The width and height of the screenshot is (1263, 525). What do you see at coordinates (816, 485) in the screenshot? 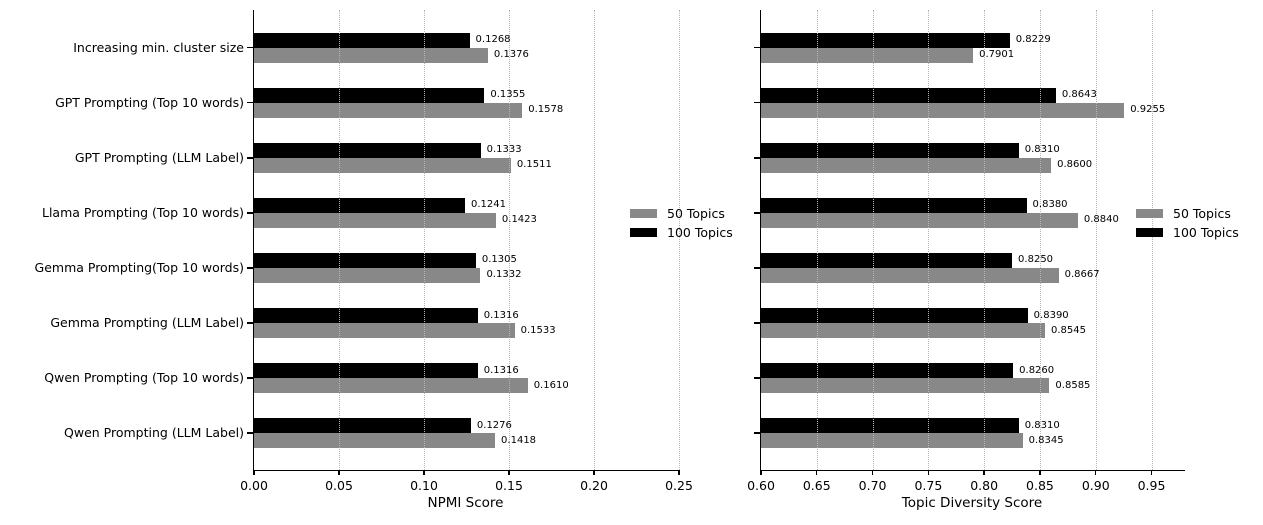
I see `x-tick-label: 0.65` at bounding box center [816, 485].